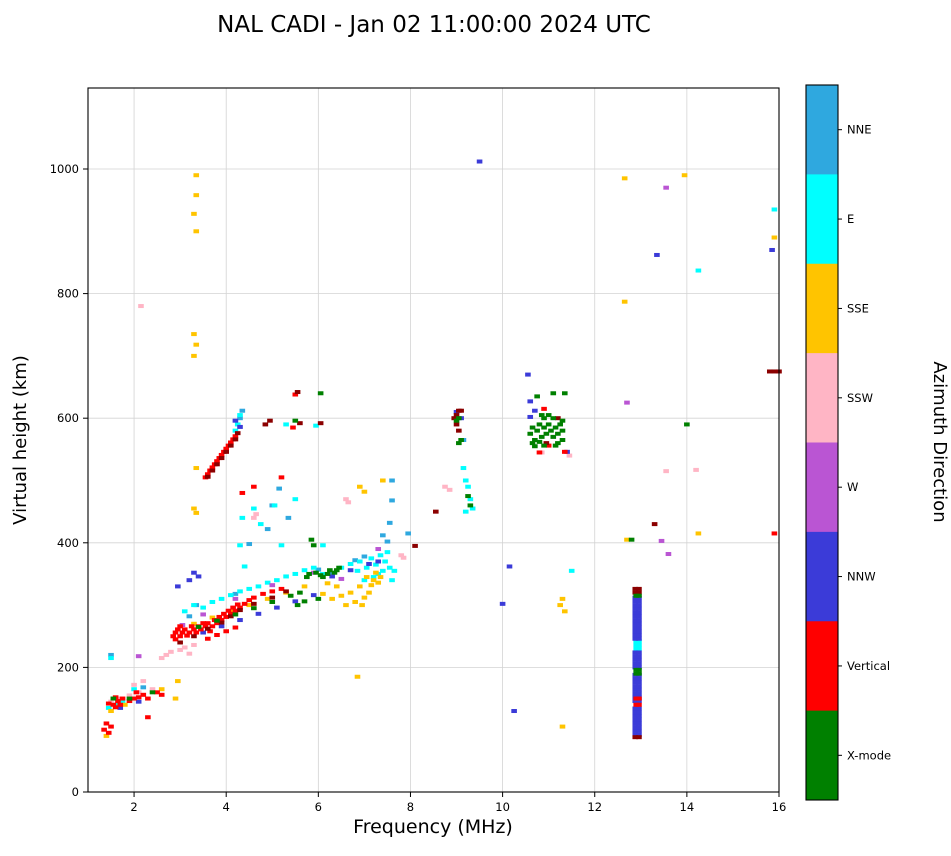 The height and width of the screenshot is (856, 951). Describe the element at coordinates (869, 755) in the screenshot. I see `colorbar-tick-label: X-mode` at that location.